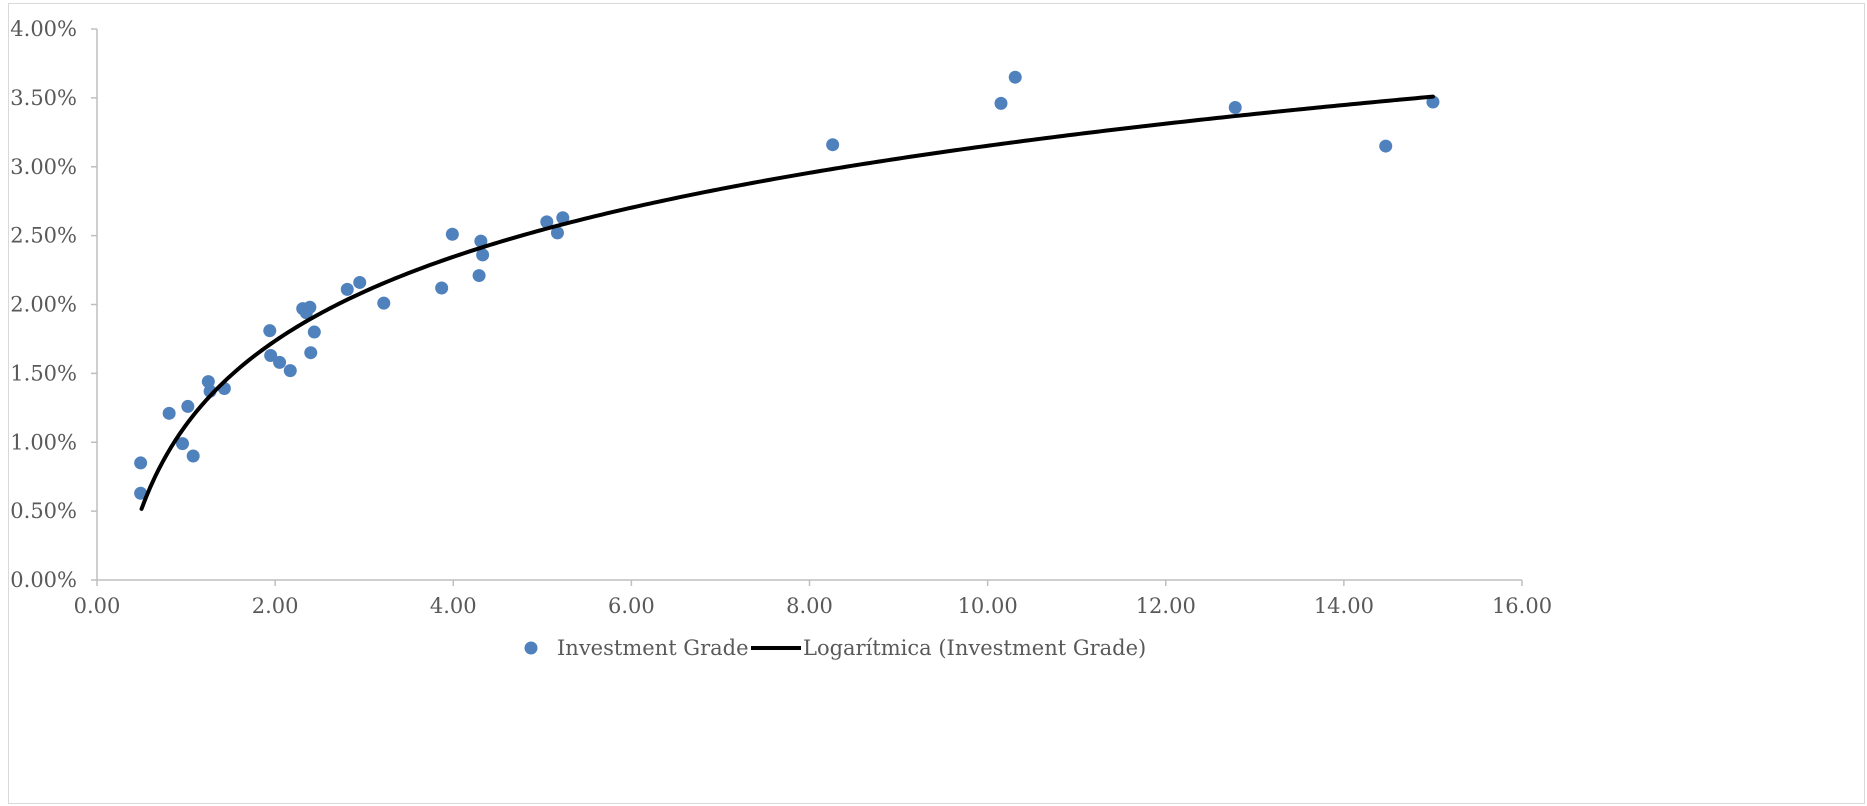 The height and width of the screenshot is (806, 1867). Describe the element at coordinates (1344, 606) in the screenshot. I see `x-tick-label: 14.00` at that location.